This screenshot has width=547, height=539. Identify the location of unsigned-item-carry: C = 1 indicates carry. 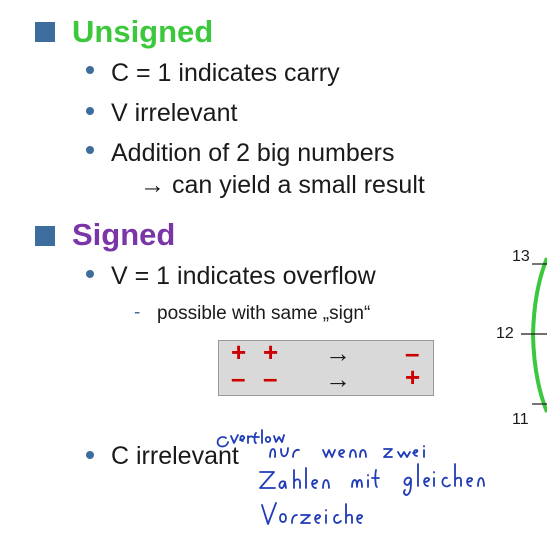
(225, 73).